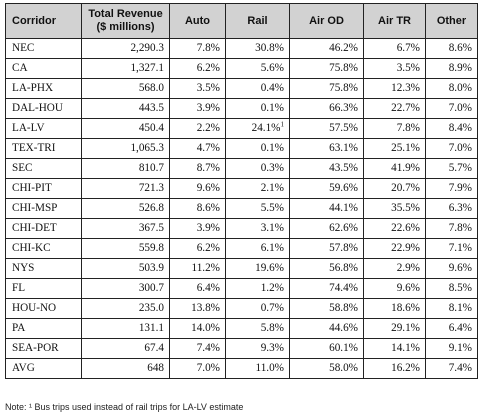  Describe the element at coordinates (405, 148) in the screenshot. I see `cell-air-tr-value: 25.1%` at that location.